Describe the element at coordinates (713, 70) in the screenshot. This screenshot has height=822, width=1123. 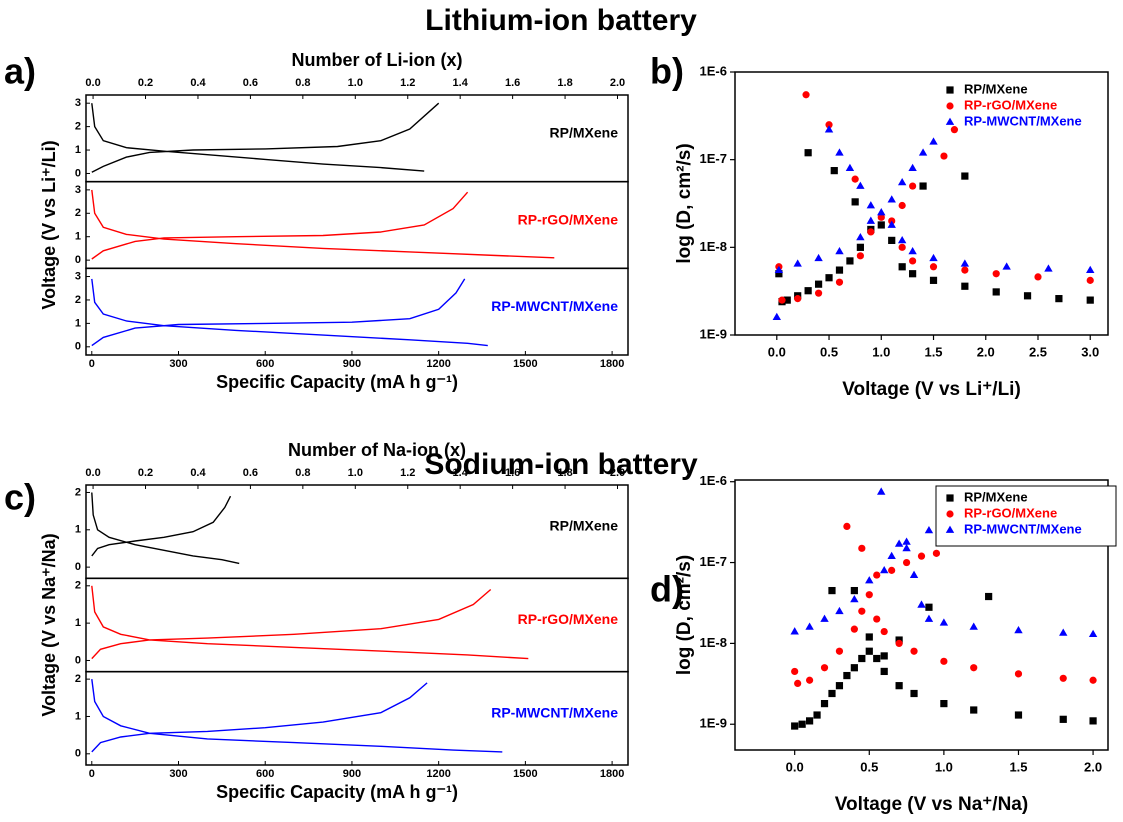
I see `y-tick-label: 1E-6` at that location.